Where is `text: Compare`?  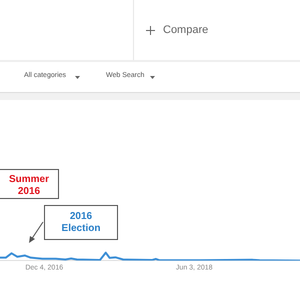 text: Compare is located at coordinates (185, 30).